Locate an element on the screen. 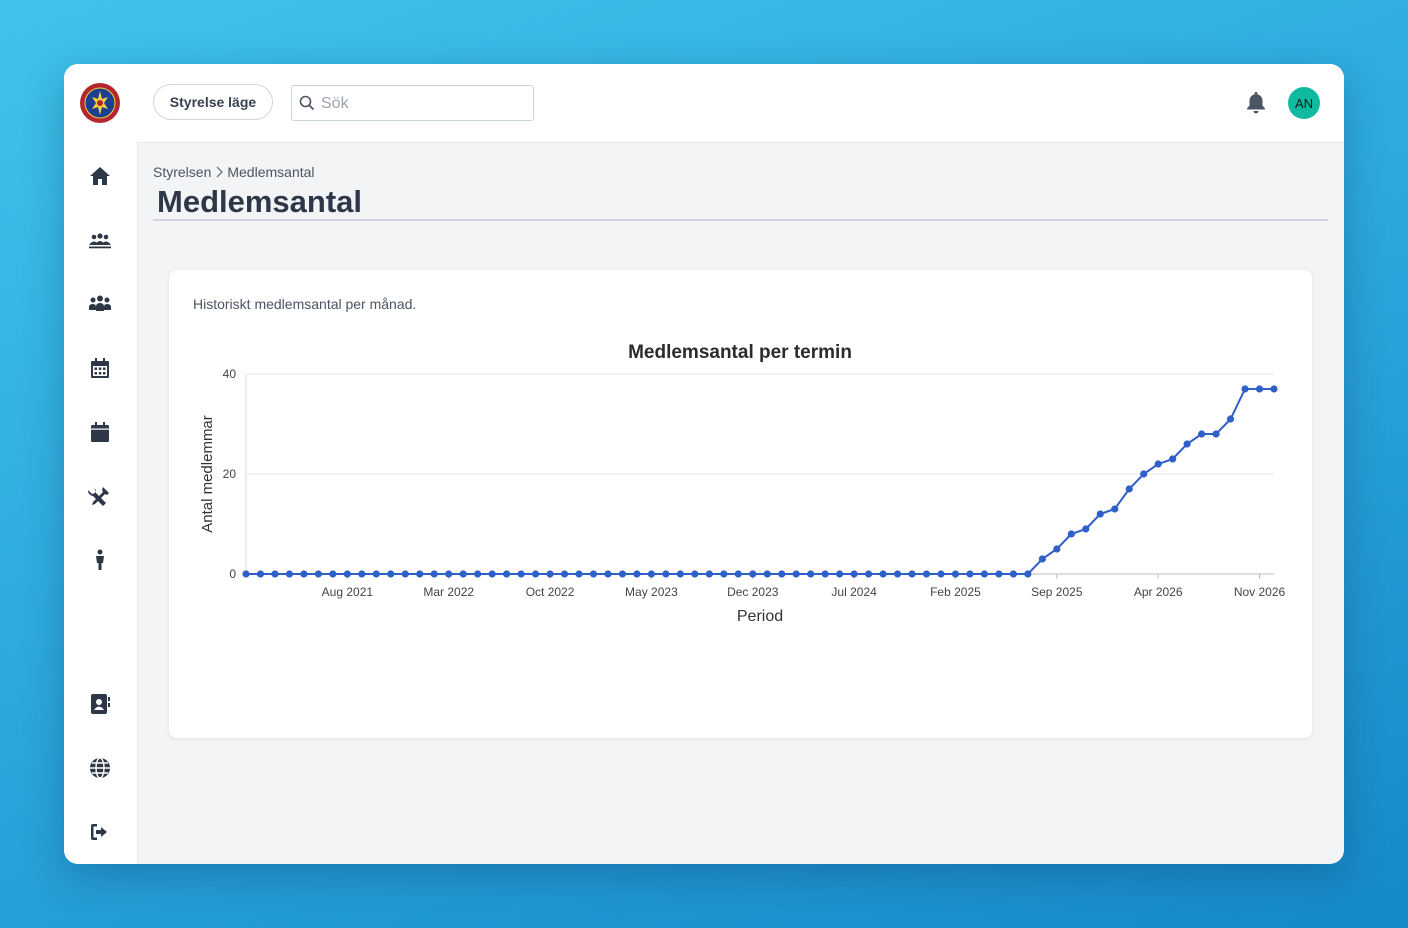 The width and height of the screenshot is (1408, 928). x-tick-label: May 2023 is located at coordinates (651, 592).